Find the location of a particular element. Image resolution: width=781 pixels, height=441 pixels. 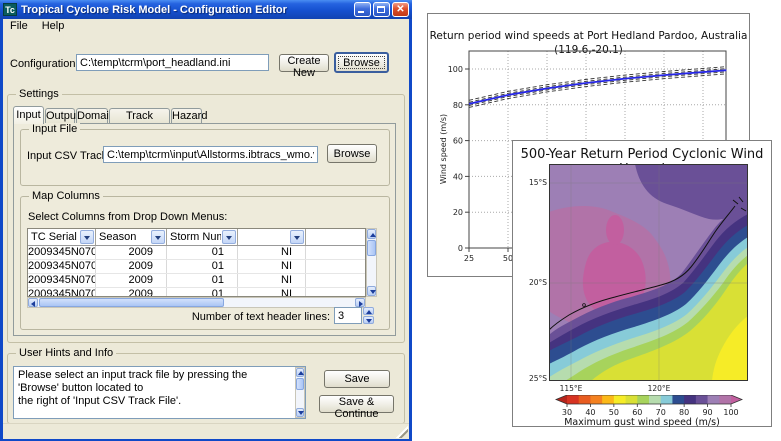

svg-text: 20 is located at coordinates (458, 212).